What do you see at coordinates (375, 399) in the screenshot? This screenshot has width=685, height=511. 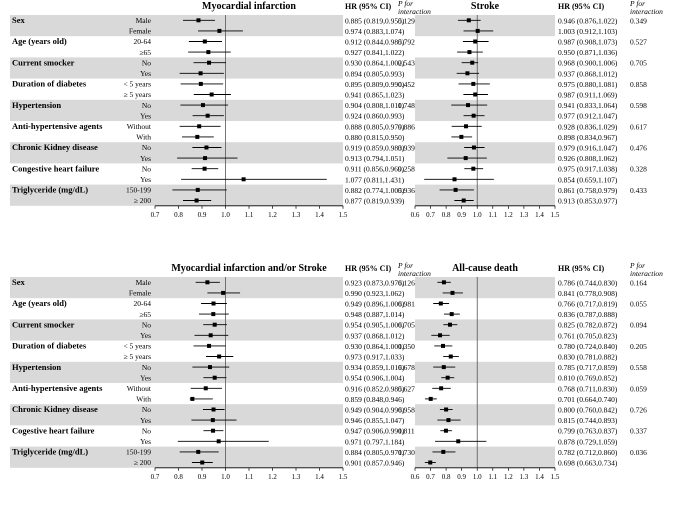 I see `hr-value: 0.859 (0.848,0.946)` at bounding box center [375, 399].